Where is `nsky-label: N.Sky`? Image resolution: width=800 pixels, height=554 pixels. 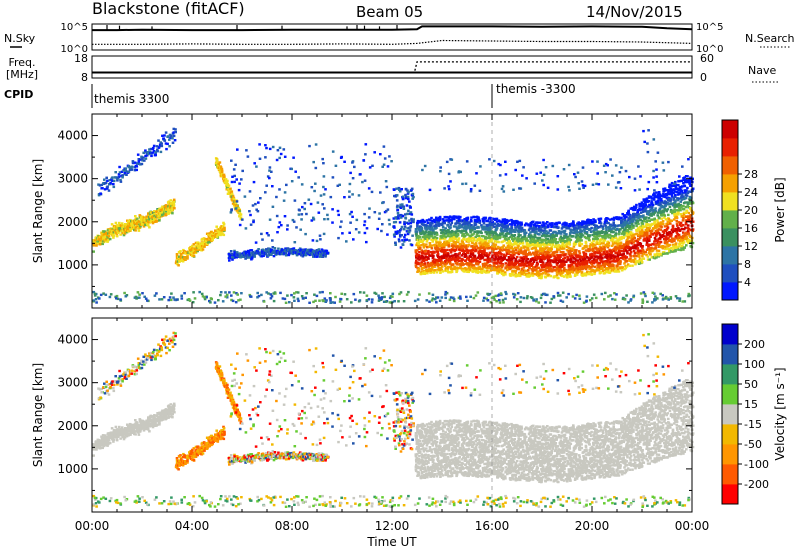
nsky-label: N.Sky is located at coordinates (20, 38).